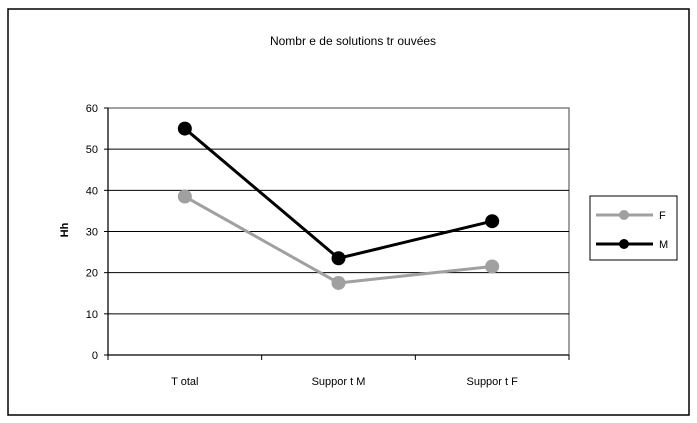  I want to click on x-tick-label: Suppor t M, so click(339, 382).